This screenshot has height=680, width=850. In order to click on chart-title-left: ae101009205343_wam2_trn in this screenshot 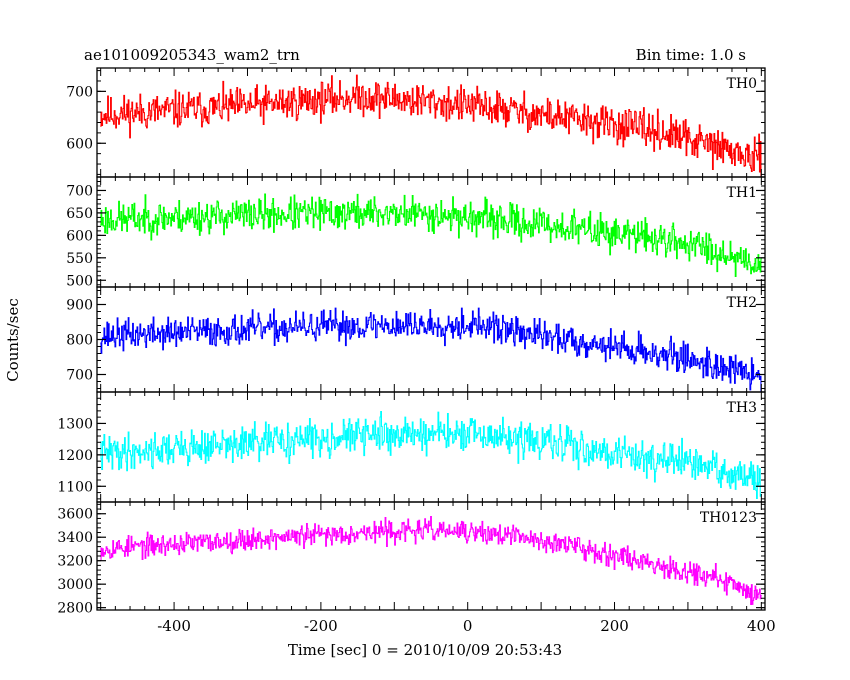, I will do `click(192, 55)`.